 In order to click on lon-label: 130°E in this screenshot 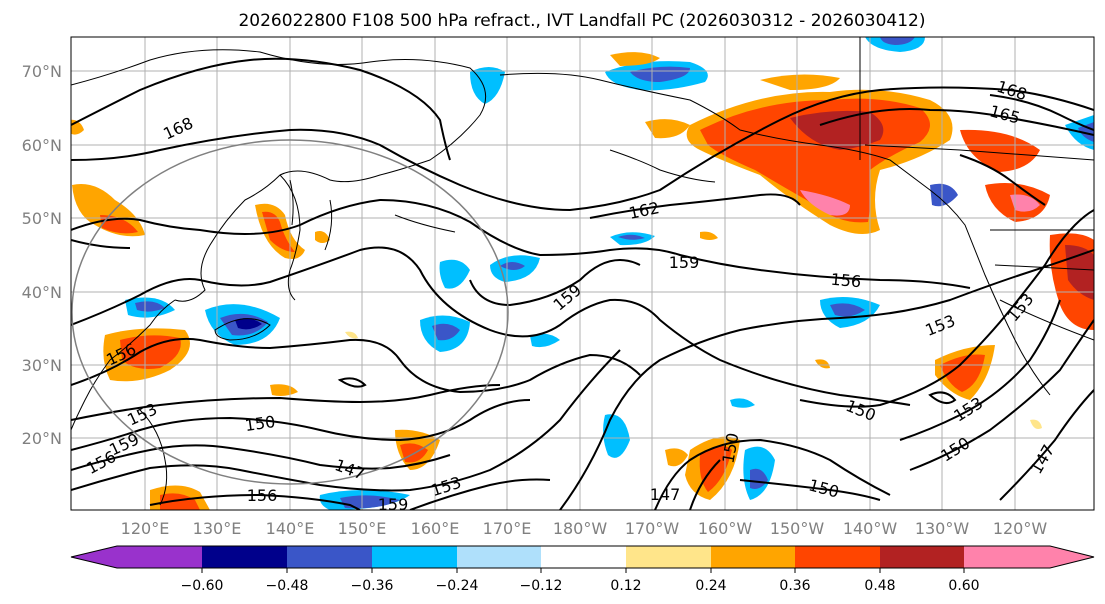, I will do `click(217, 528)`.